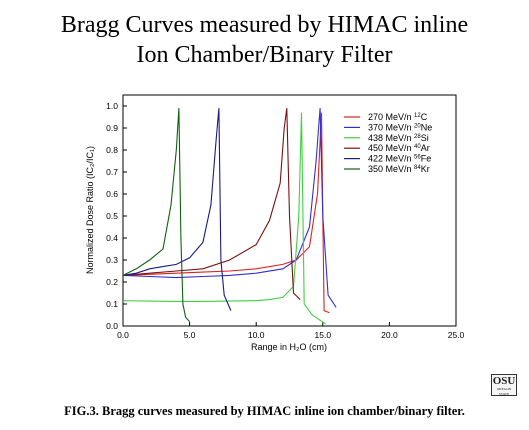 This screenshot has width=529, height=430. What do you see at coordinates (427, 127) in the screenshot?
I see `legend-entry-element: Ne` at bounding box center [427, 127].